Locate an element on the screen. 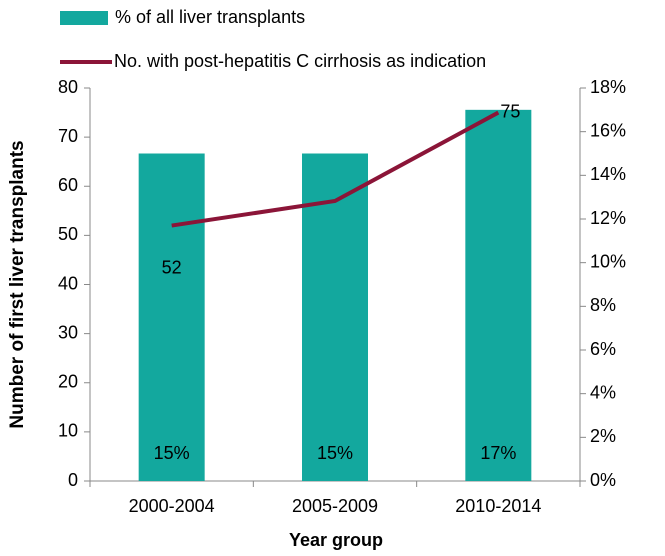  y2-tick-label: 10% is located at coordinates (608, 261).